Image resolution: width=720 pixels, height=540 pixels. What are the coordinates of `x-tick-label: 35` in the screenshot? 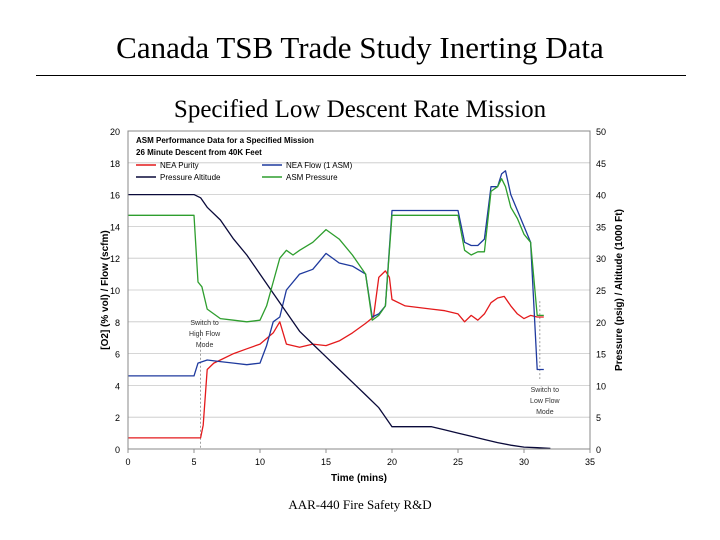 It's located at (590, 462).